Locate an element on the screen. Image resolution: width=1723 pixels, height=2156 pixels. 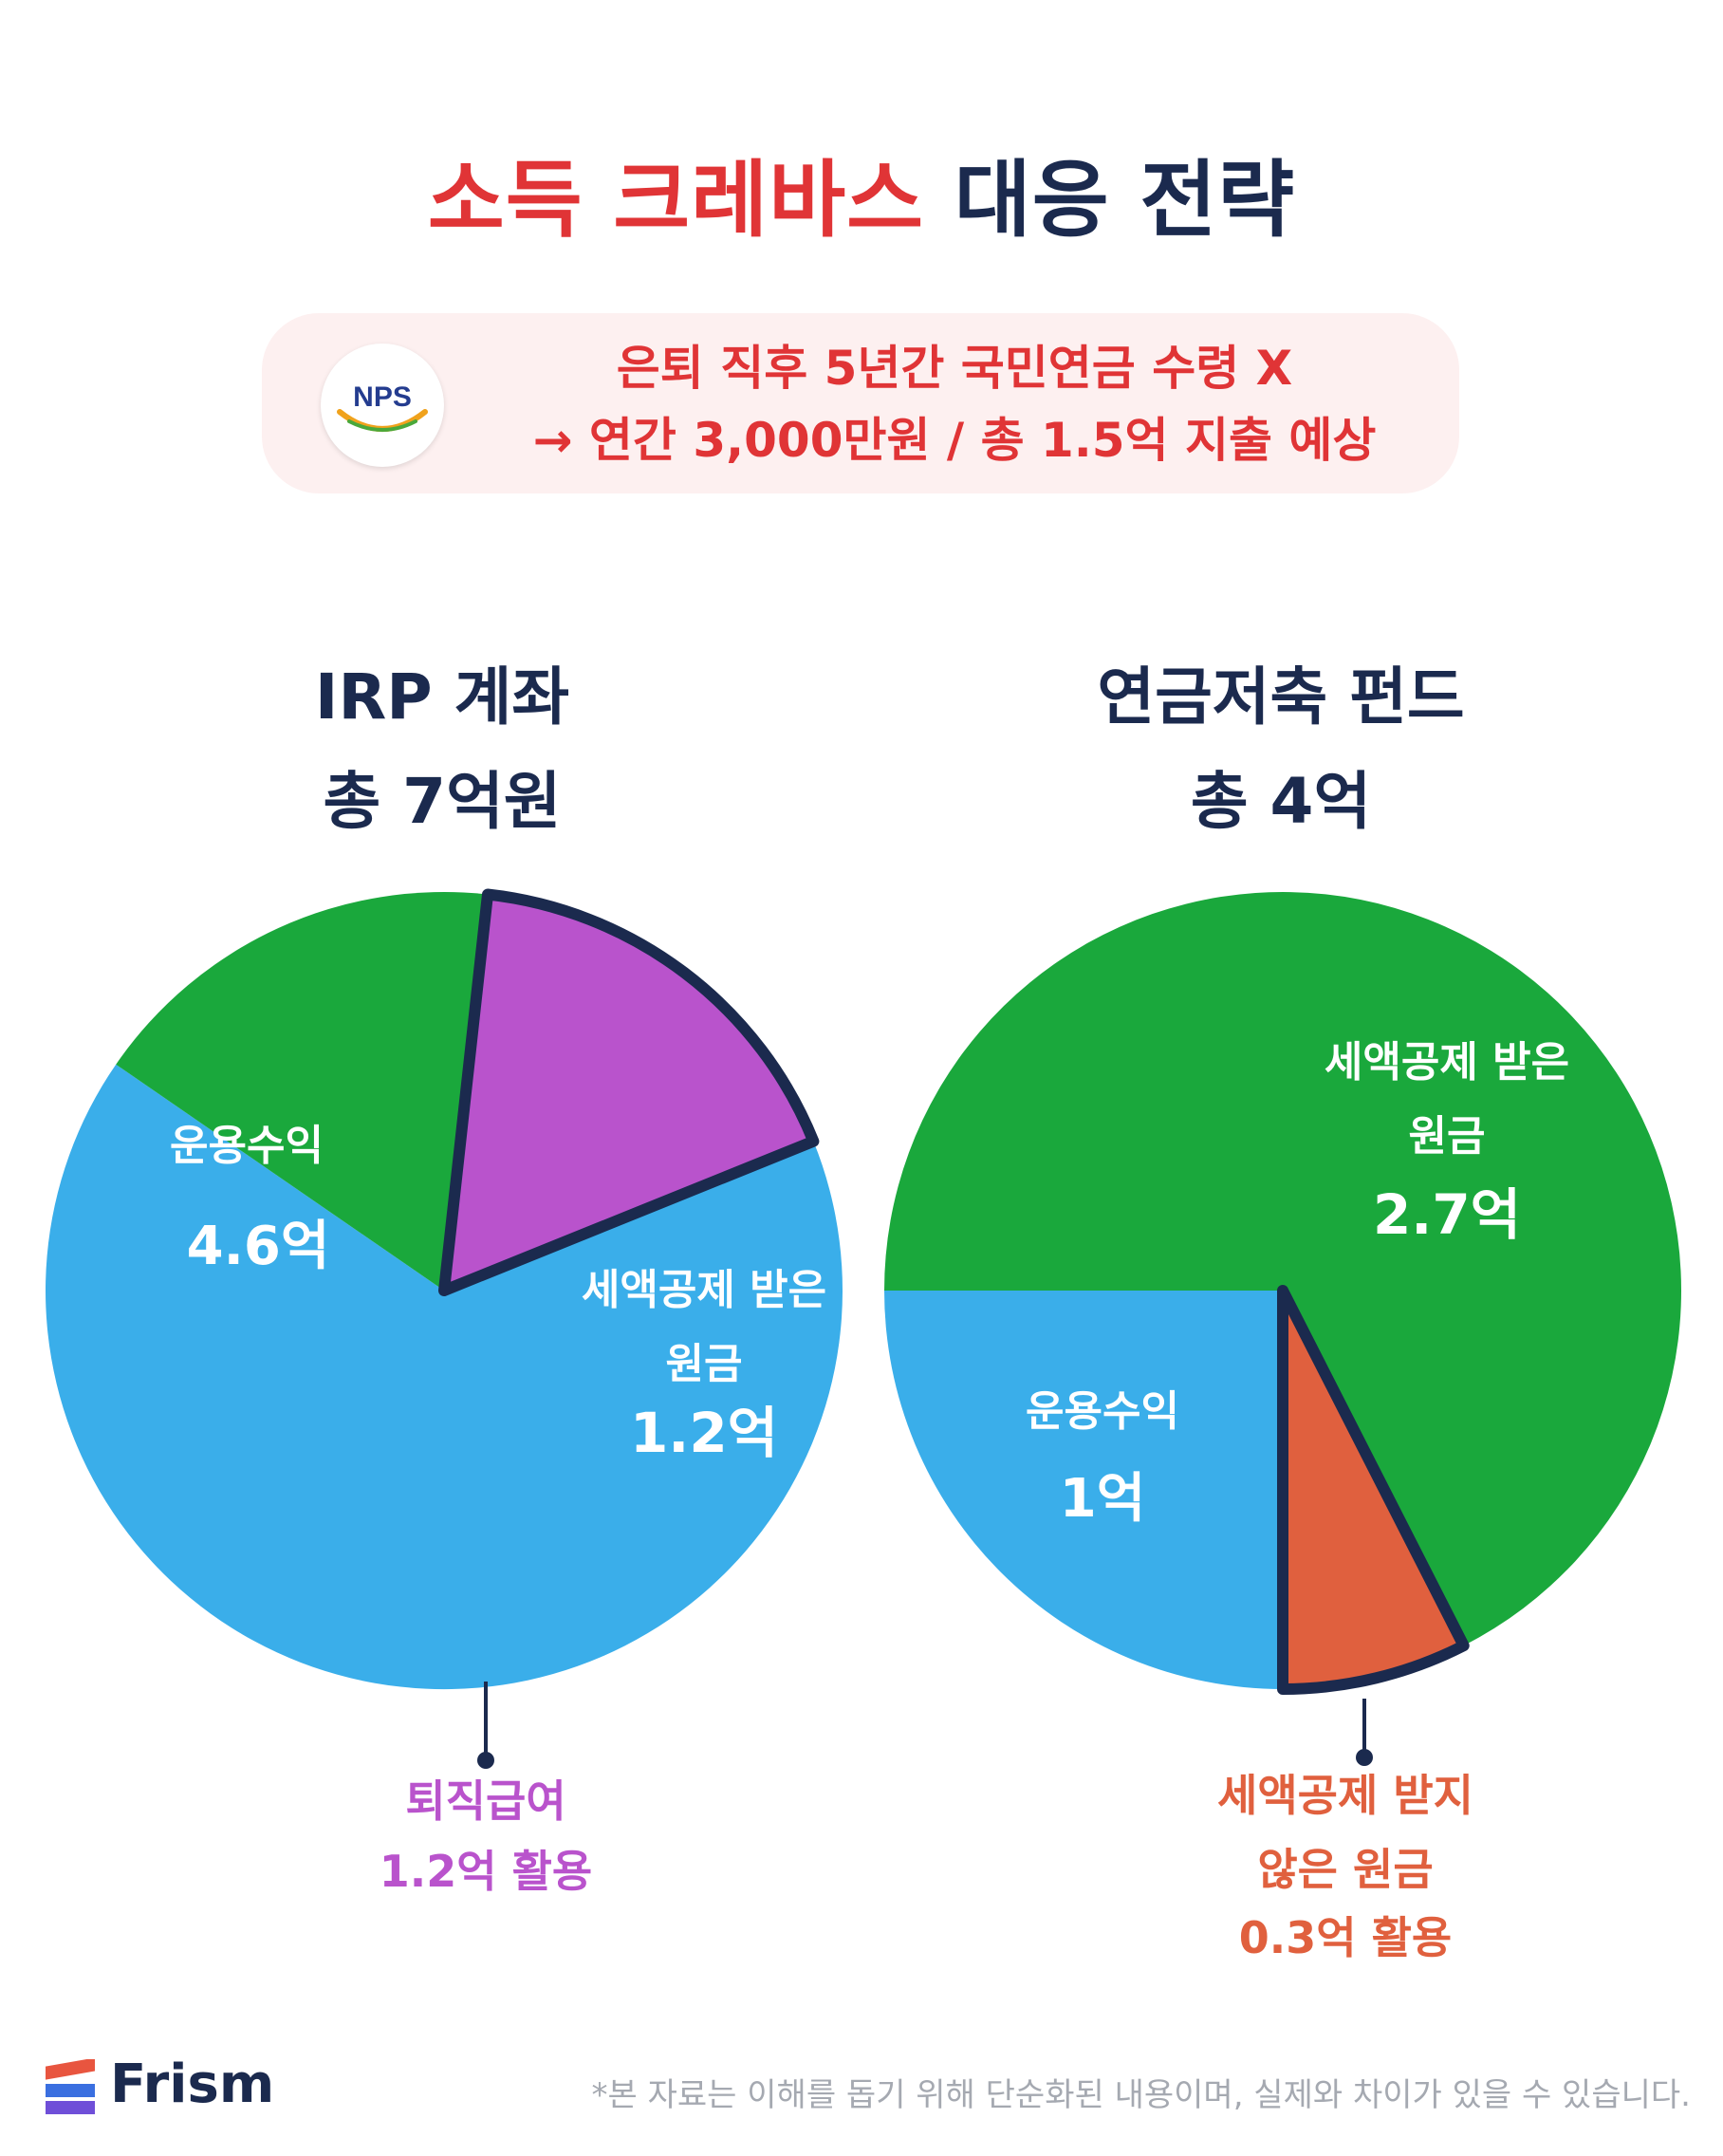
title-rest: 대응 전략 is located at coordinates (1125, 200).